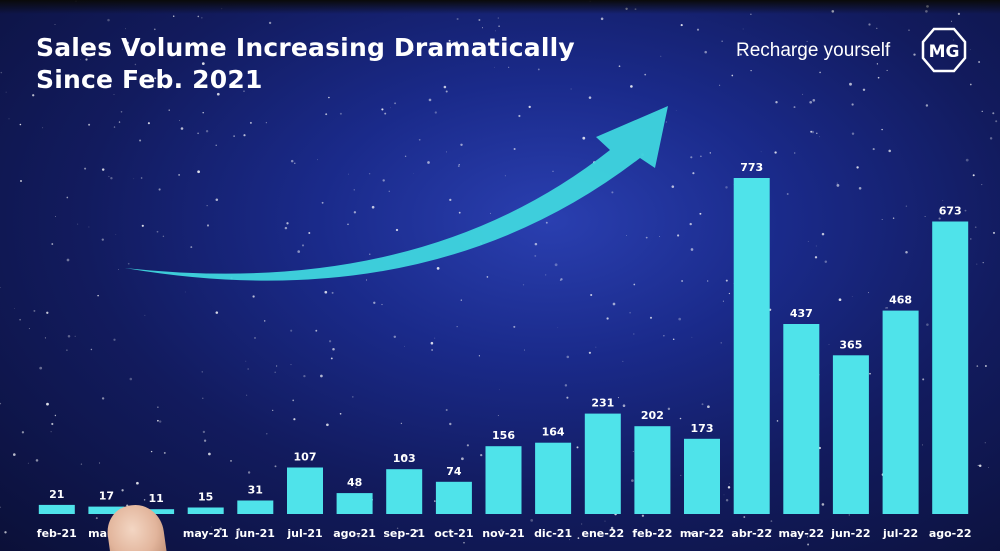  I want to click on screen-frame, so click(500, 7).